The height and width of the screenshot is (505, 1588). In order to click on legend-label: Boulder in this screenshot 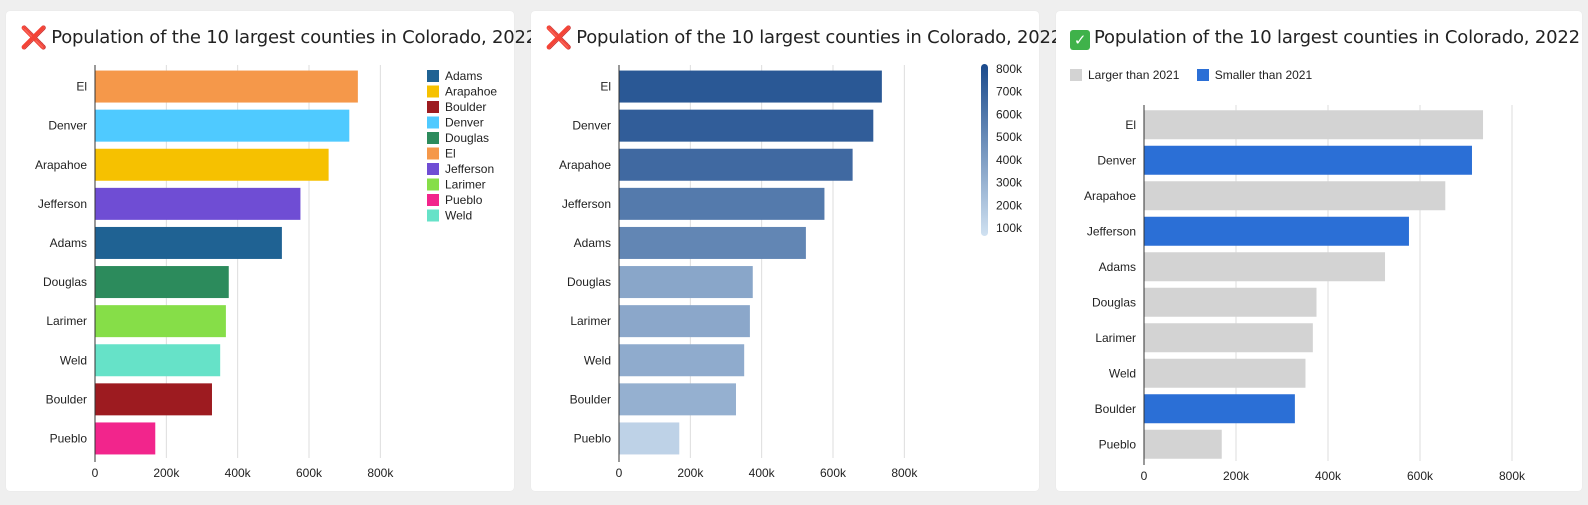, I will do `click(465, 107)`.